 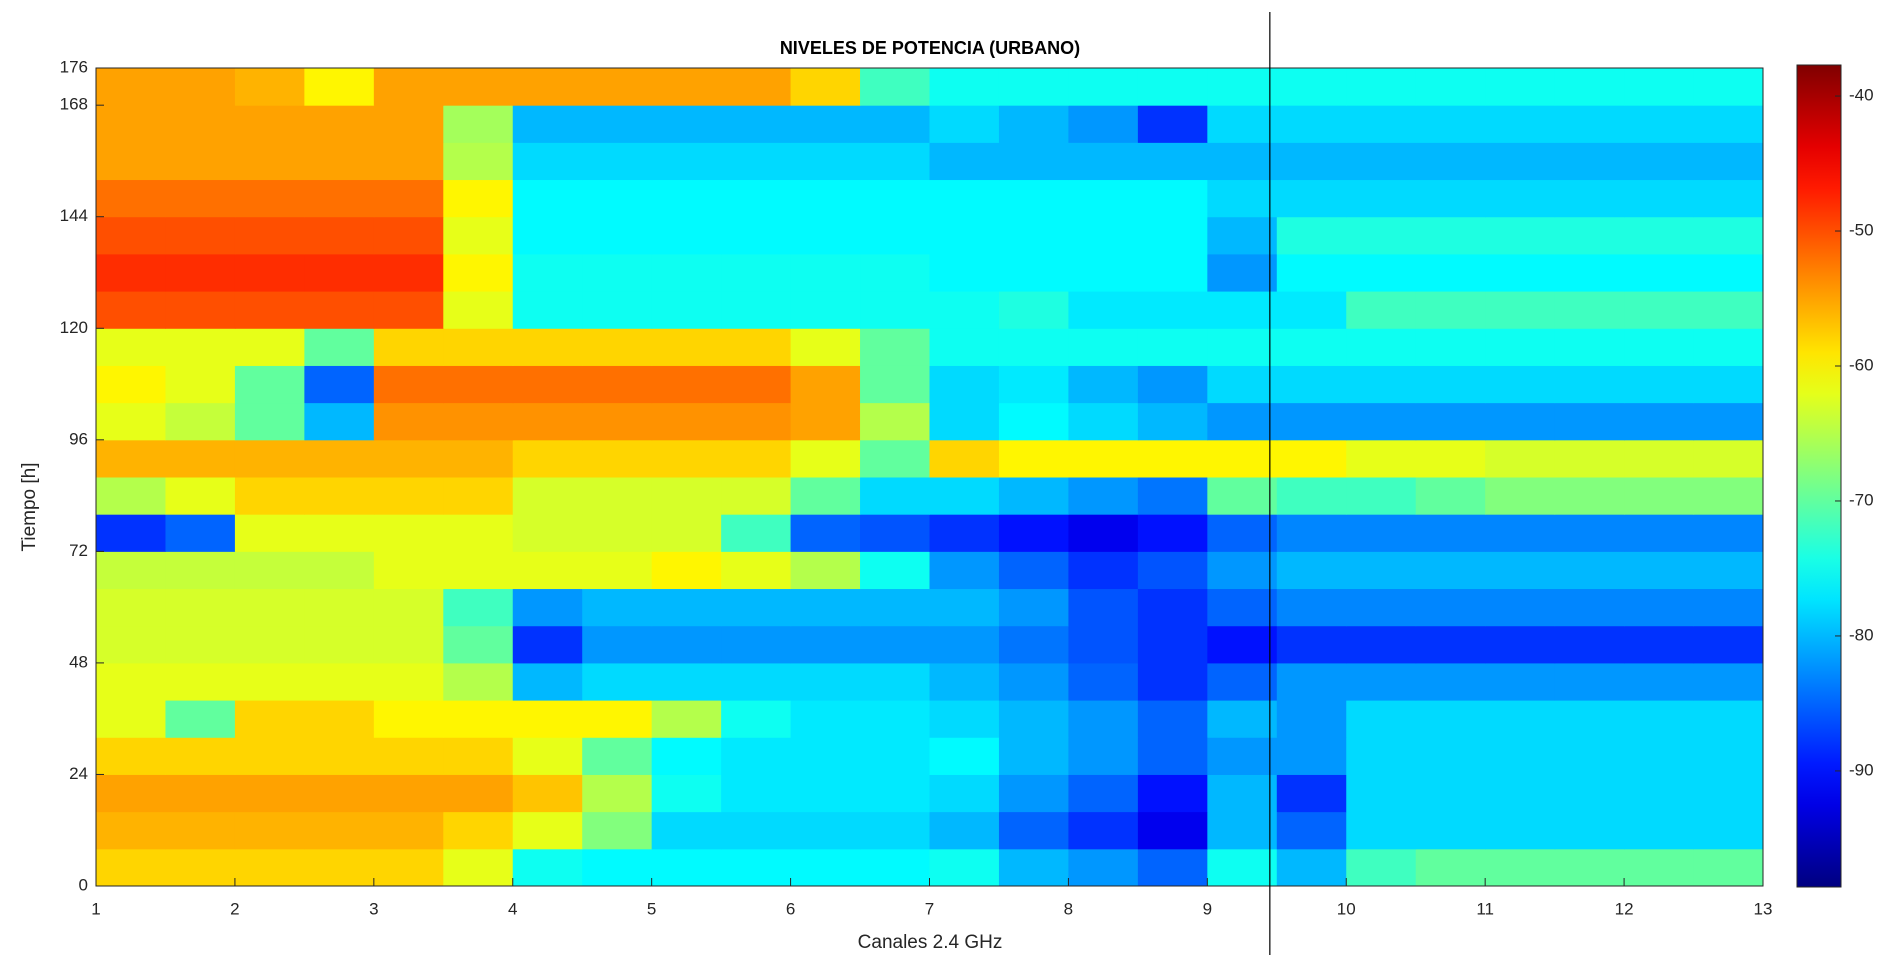 I want to click on chart-title: NIVELES DE POTENCIA (URBANO), so click(x=930, y=48).